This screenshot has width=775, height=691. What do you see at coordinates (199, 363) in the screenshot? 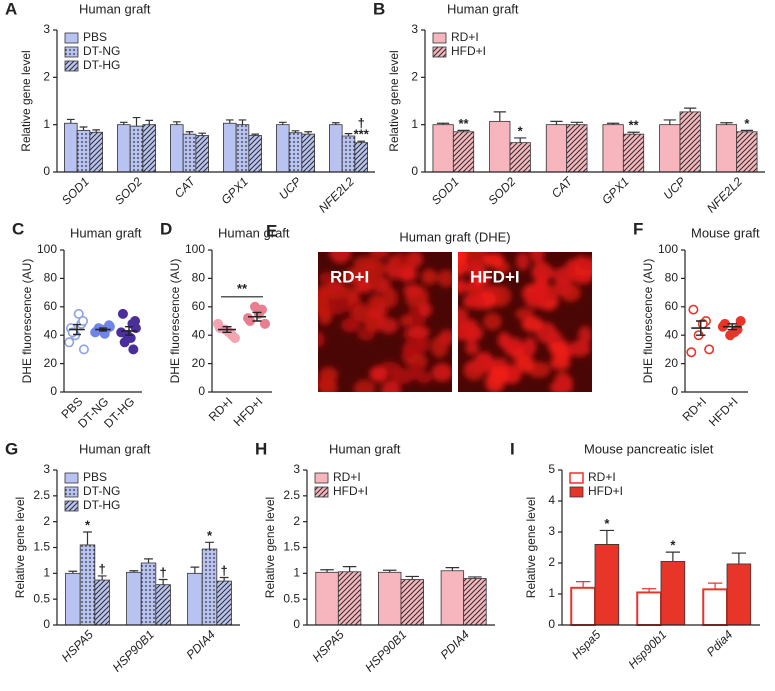
I see `y-tick-label: 20` at bounding box center [199, 363].